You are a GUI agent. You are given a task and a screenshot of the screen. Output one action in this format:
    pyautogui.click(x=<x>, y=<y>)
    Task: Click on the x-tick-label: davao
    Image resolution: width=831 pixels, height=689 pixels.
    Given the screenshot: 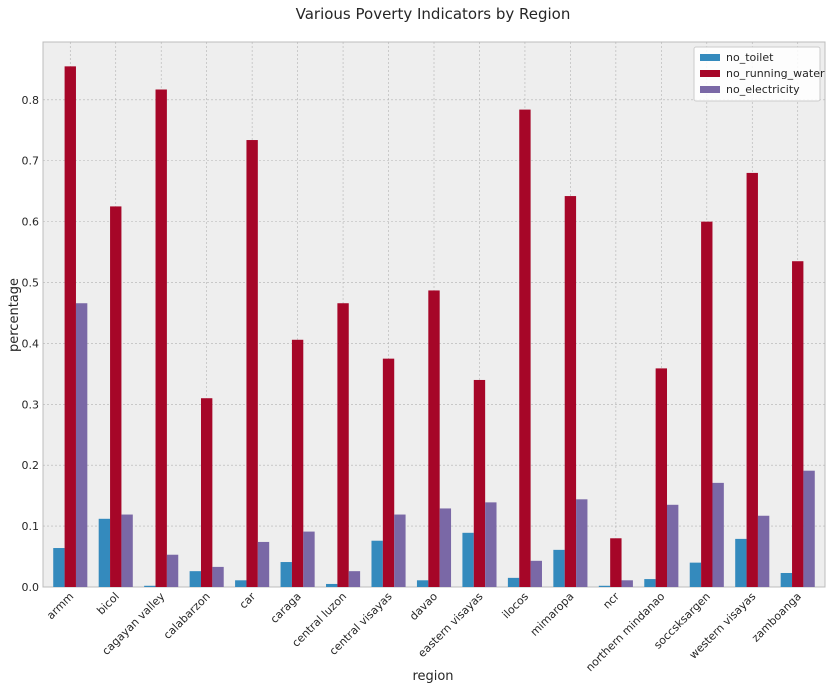 What is the action you would take?
    pyautogui.click(x=423, y=606)
    